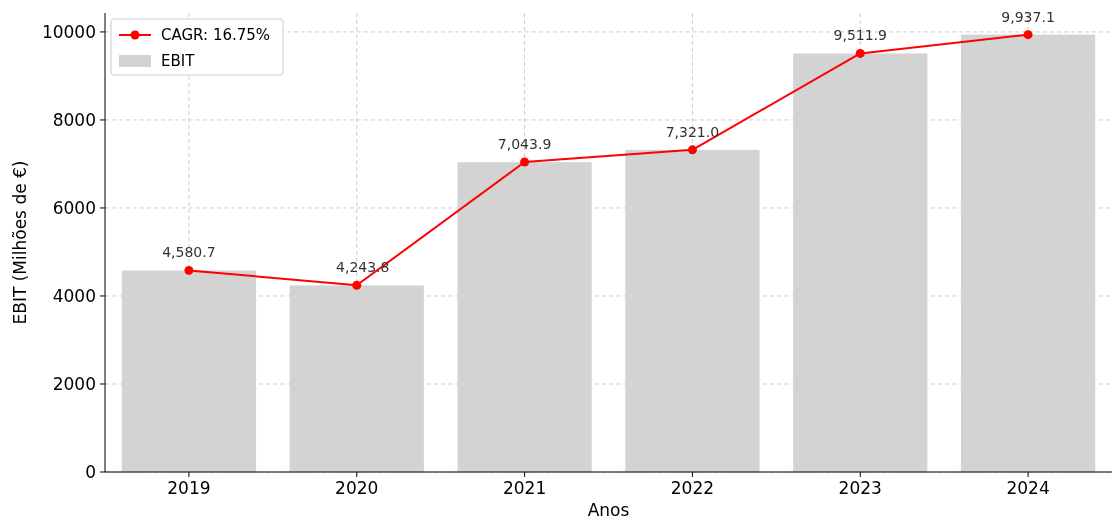 Image resolution: width=1118 pixels, height=520 pixels. I want to click on x-tick-label: 2019, so click(189, 488).